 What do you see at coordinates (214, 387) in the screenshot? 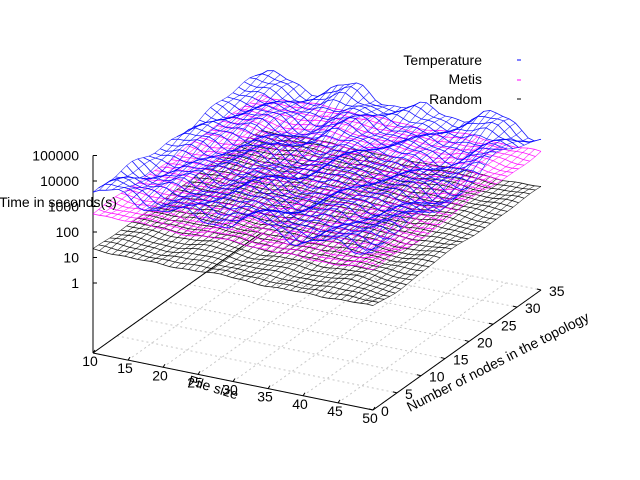
I see `x-axis-label: File size` at bounding box center [214, 387].